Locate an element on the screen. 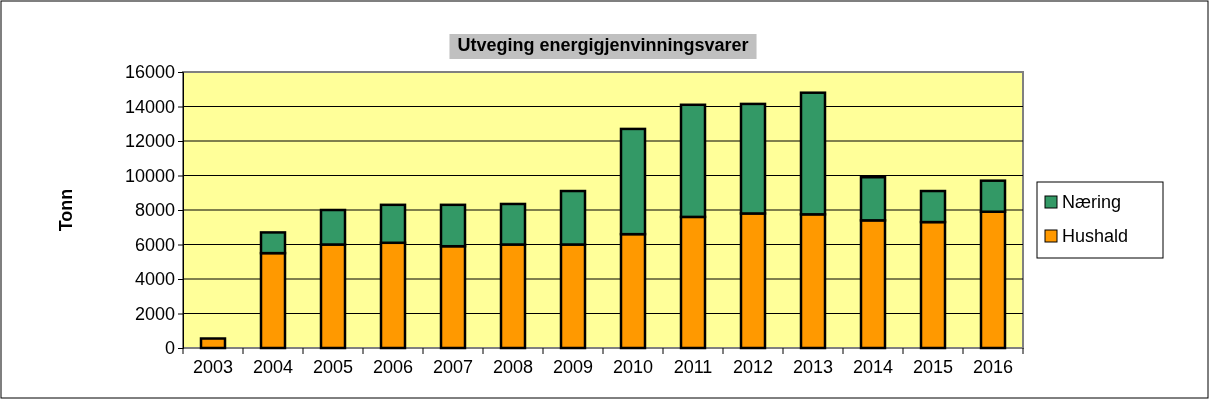 The image size is (1210, 401). x-tick-label: 2009 is located at coordinates (573, 366).